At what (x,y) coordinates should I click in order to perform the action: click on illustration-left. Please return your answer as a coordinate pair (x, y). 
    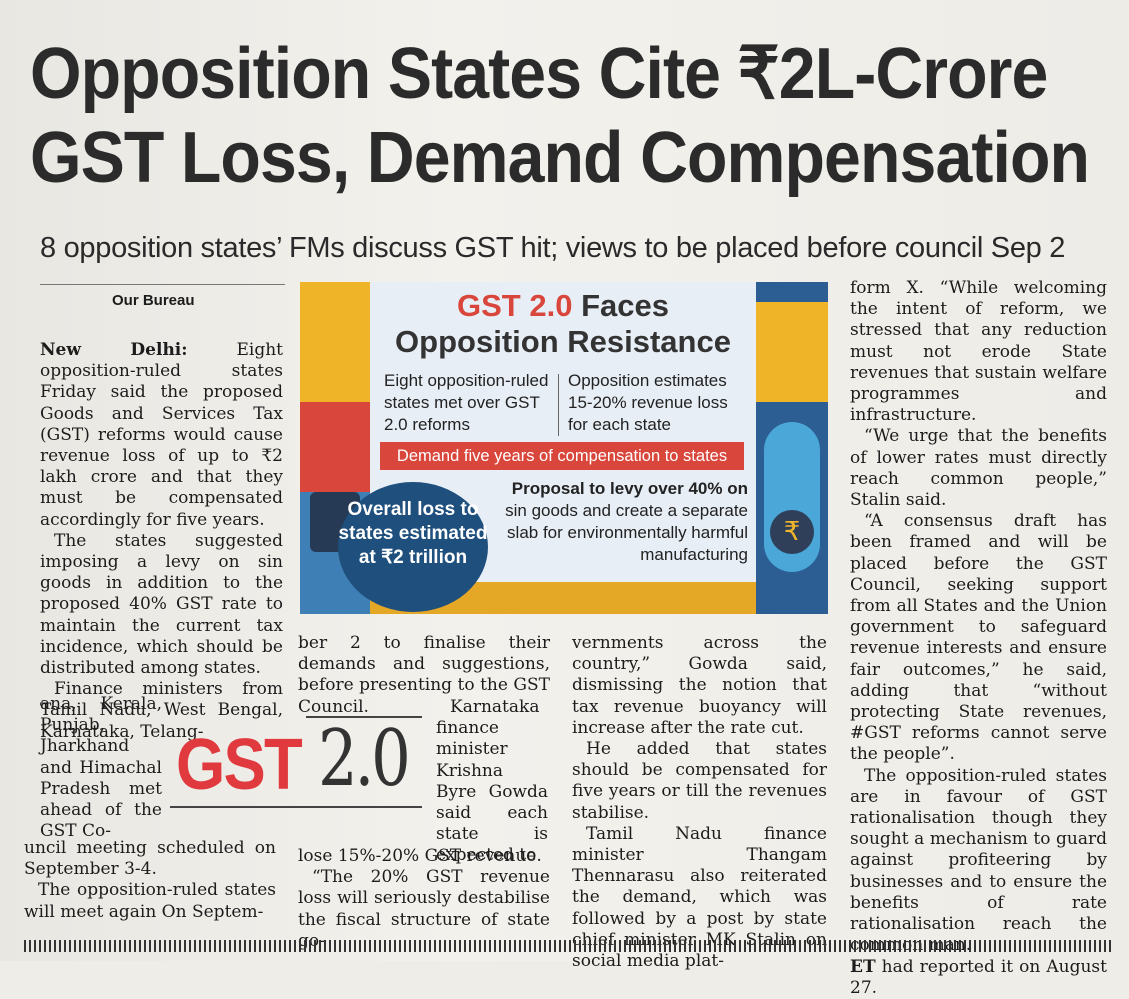
    Looking at the image, I should click on (335, 448).